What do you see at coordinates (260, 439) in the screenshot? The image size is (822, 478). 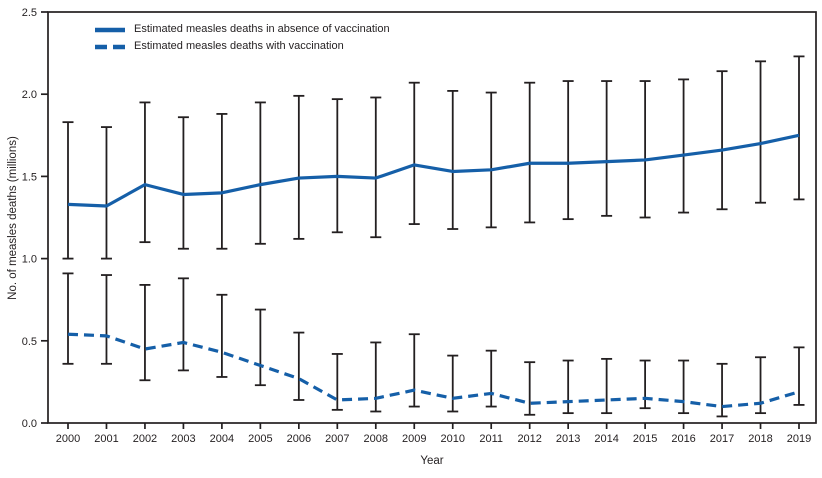 I see `x-tick-label: 2005` at bounding box center [260, 439].